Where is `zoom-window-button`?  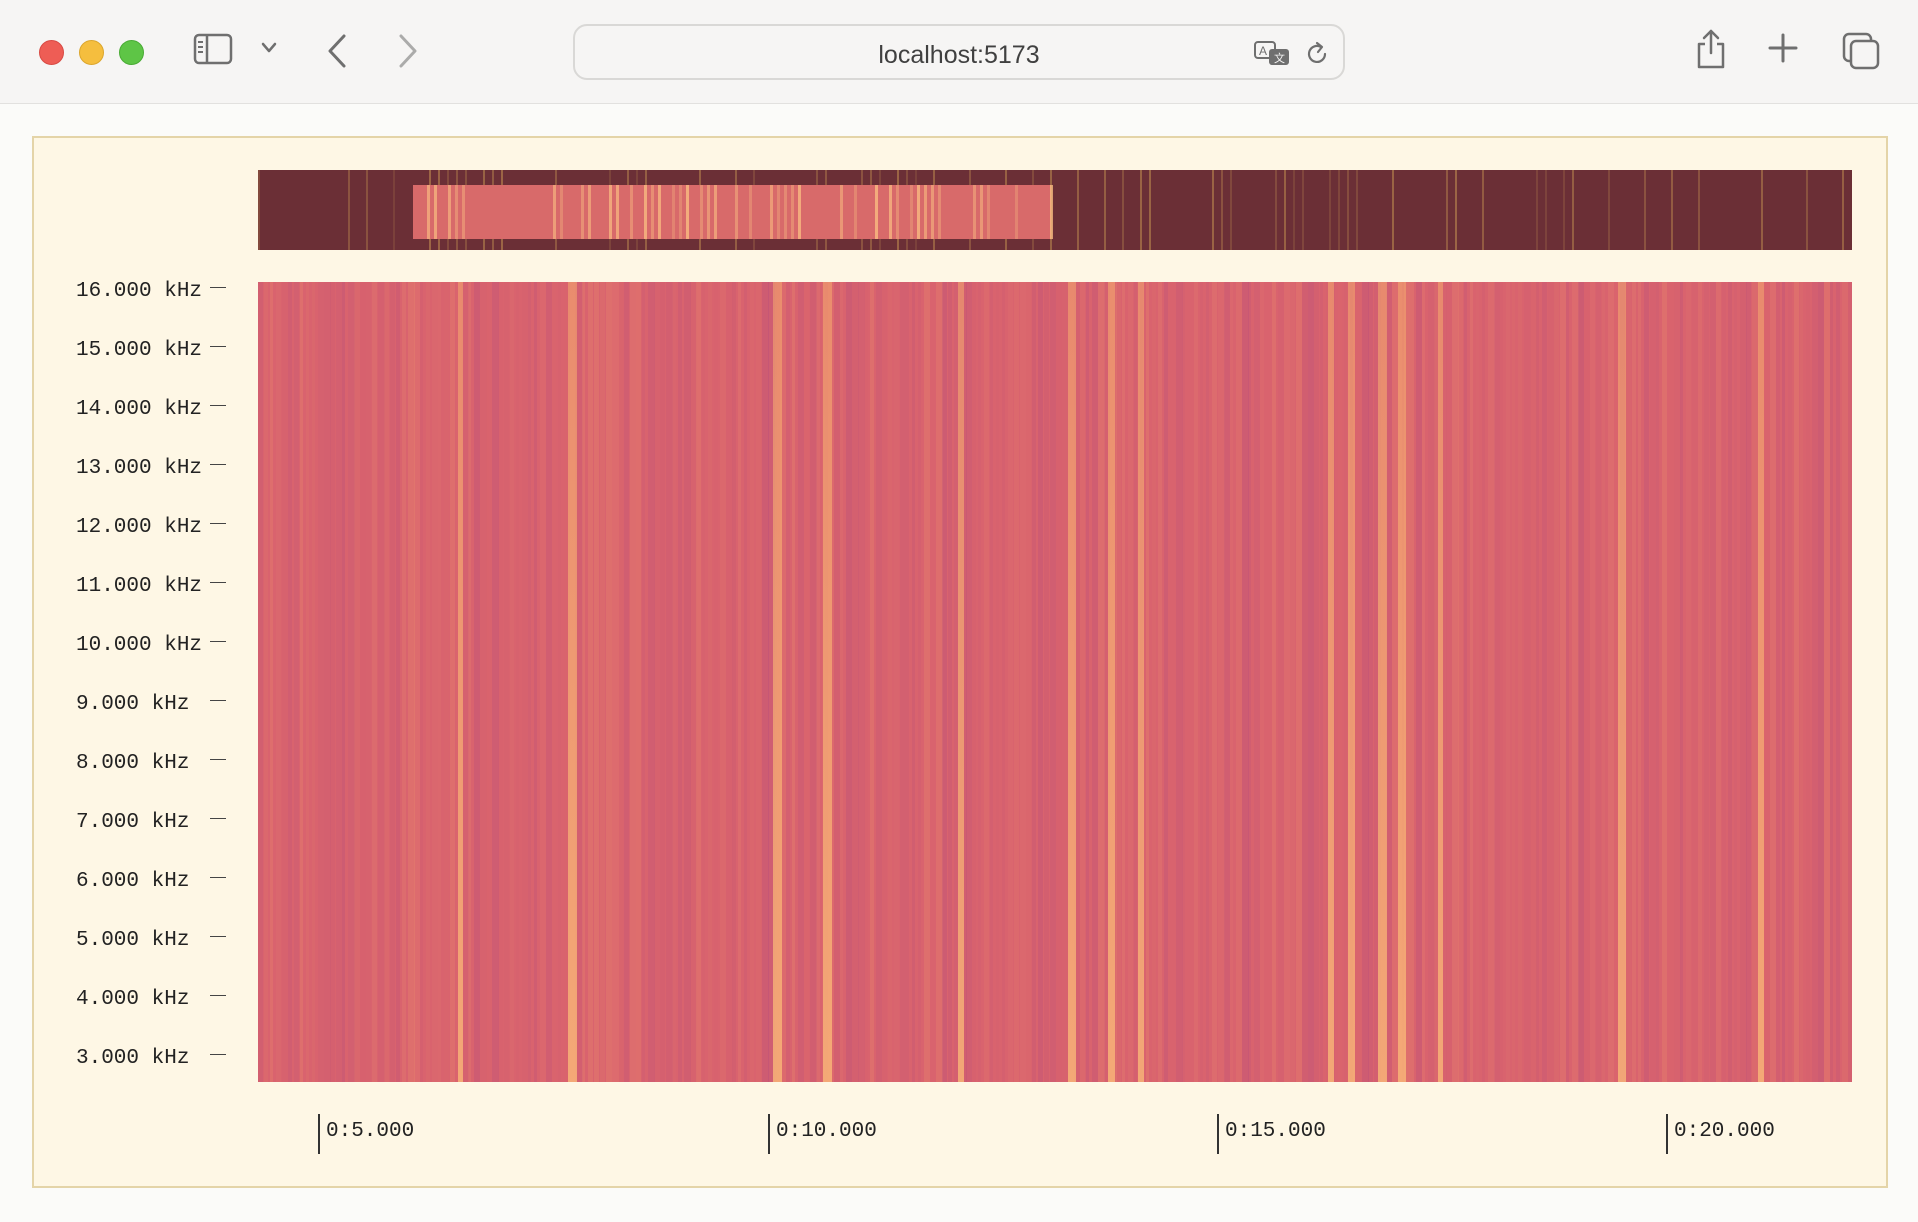
zoom-window-button is located at coordinates (131, 52).